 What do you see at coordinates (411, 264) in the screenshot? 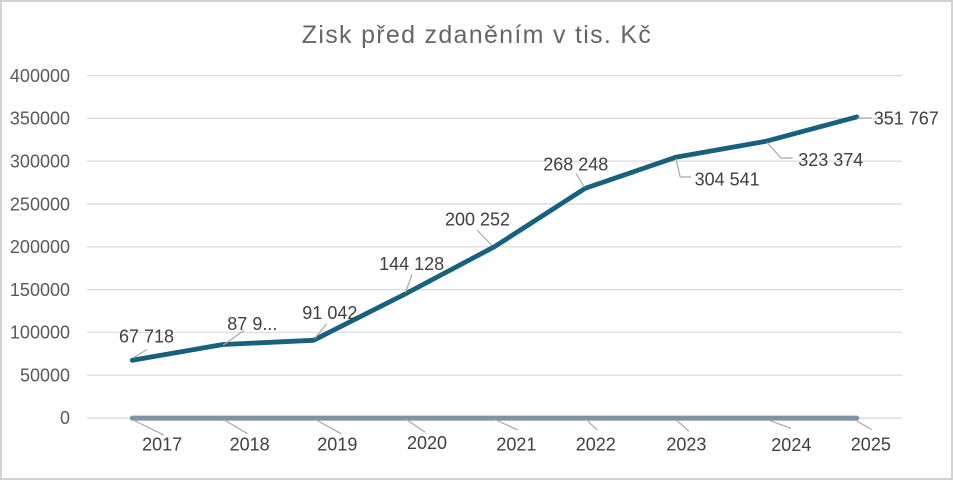
I see `svg-text: 144 128` at bounding box center [411, 264].